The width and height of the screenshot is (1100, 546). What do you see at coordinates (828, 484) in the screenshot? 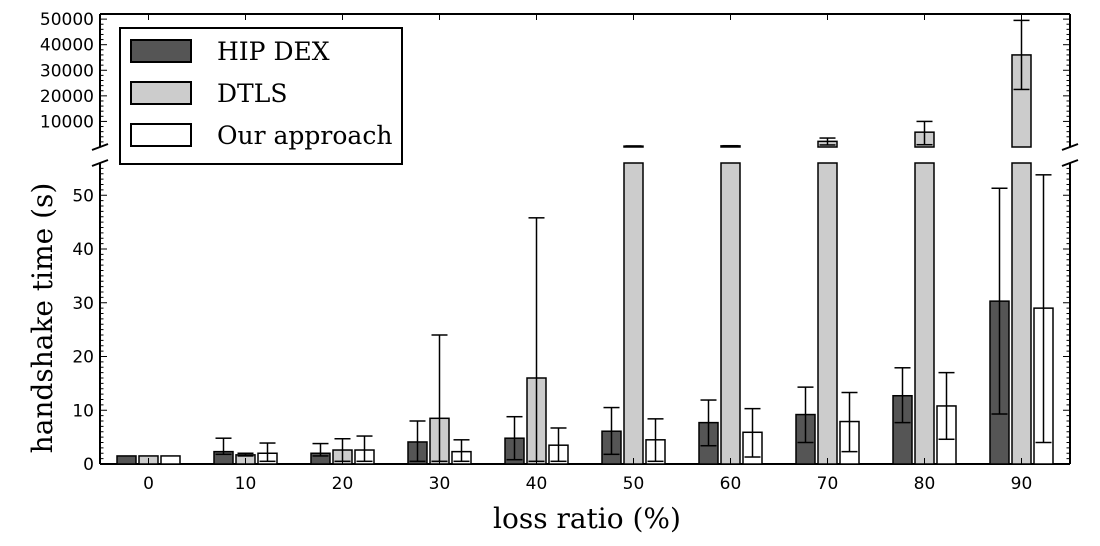
I see `x-tick-label: 70` at bounding box center [828, 484].